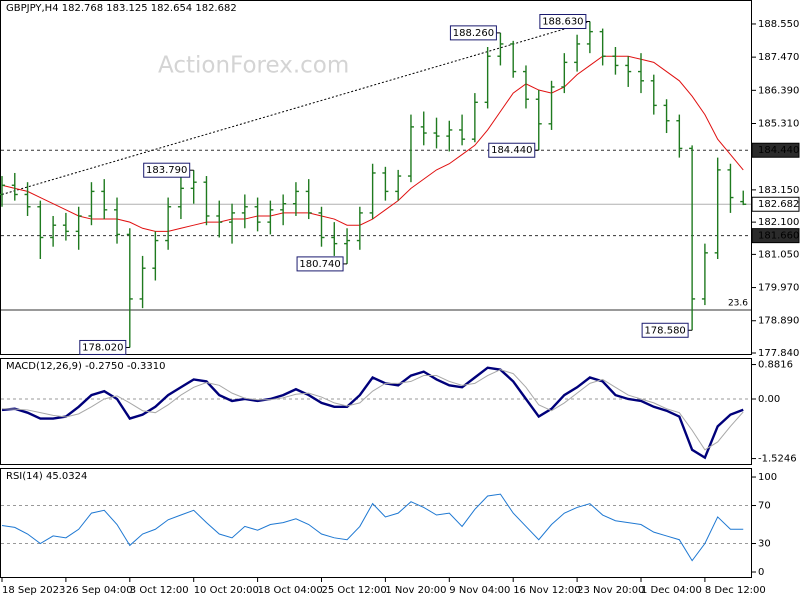  Describe the element at coordinates (778, 124) in the screenshot. I see `y-tick-label: 185.310` at that location.